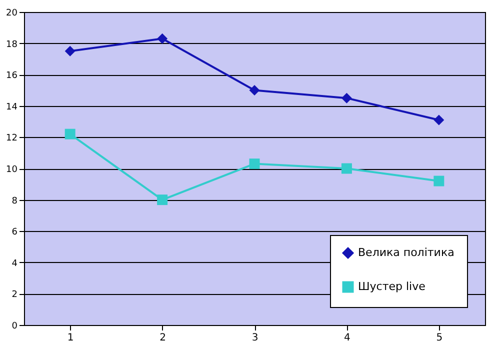 The height and width of the screenshot is (347, 490). I want to click on y-tick-label: 2, so click(15, 295).